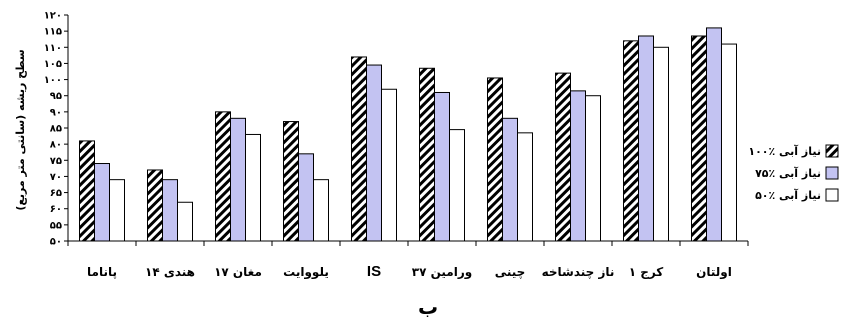 Image resolution: width=846 pixels, height=321 pixels. Describe the element at coordinates (170, 272) in the screenshot. I see `x-category-label: هندی ۱۴` at that location.